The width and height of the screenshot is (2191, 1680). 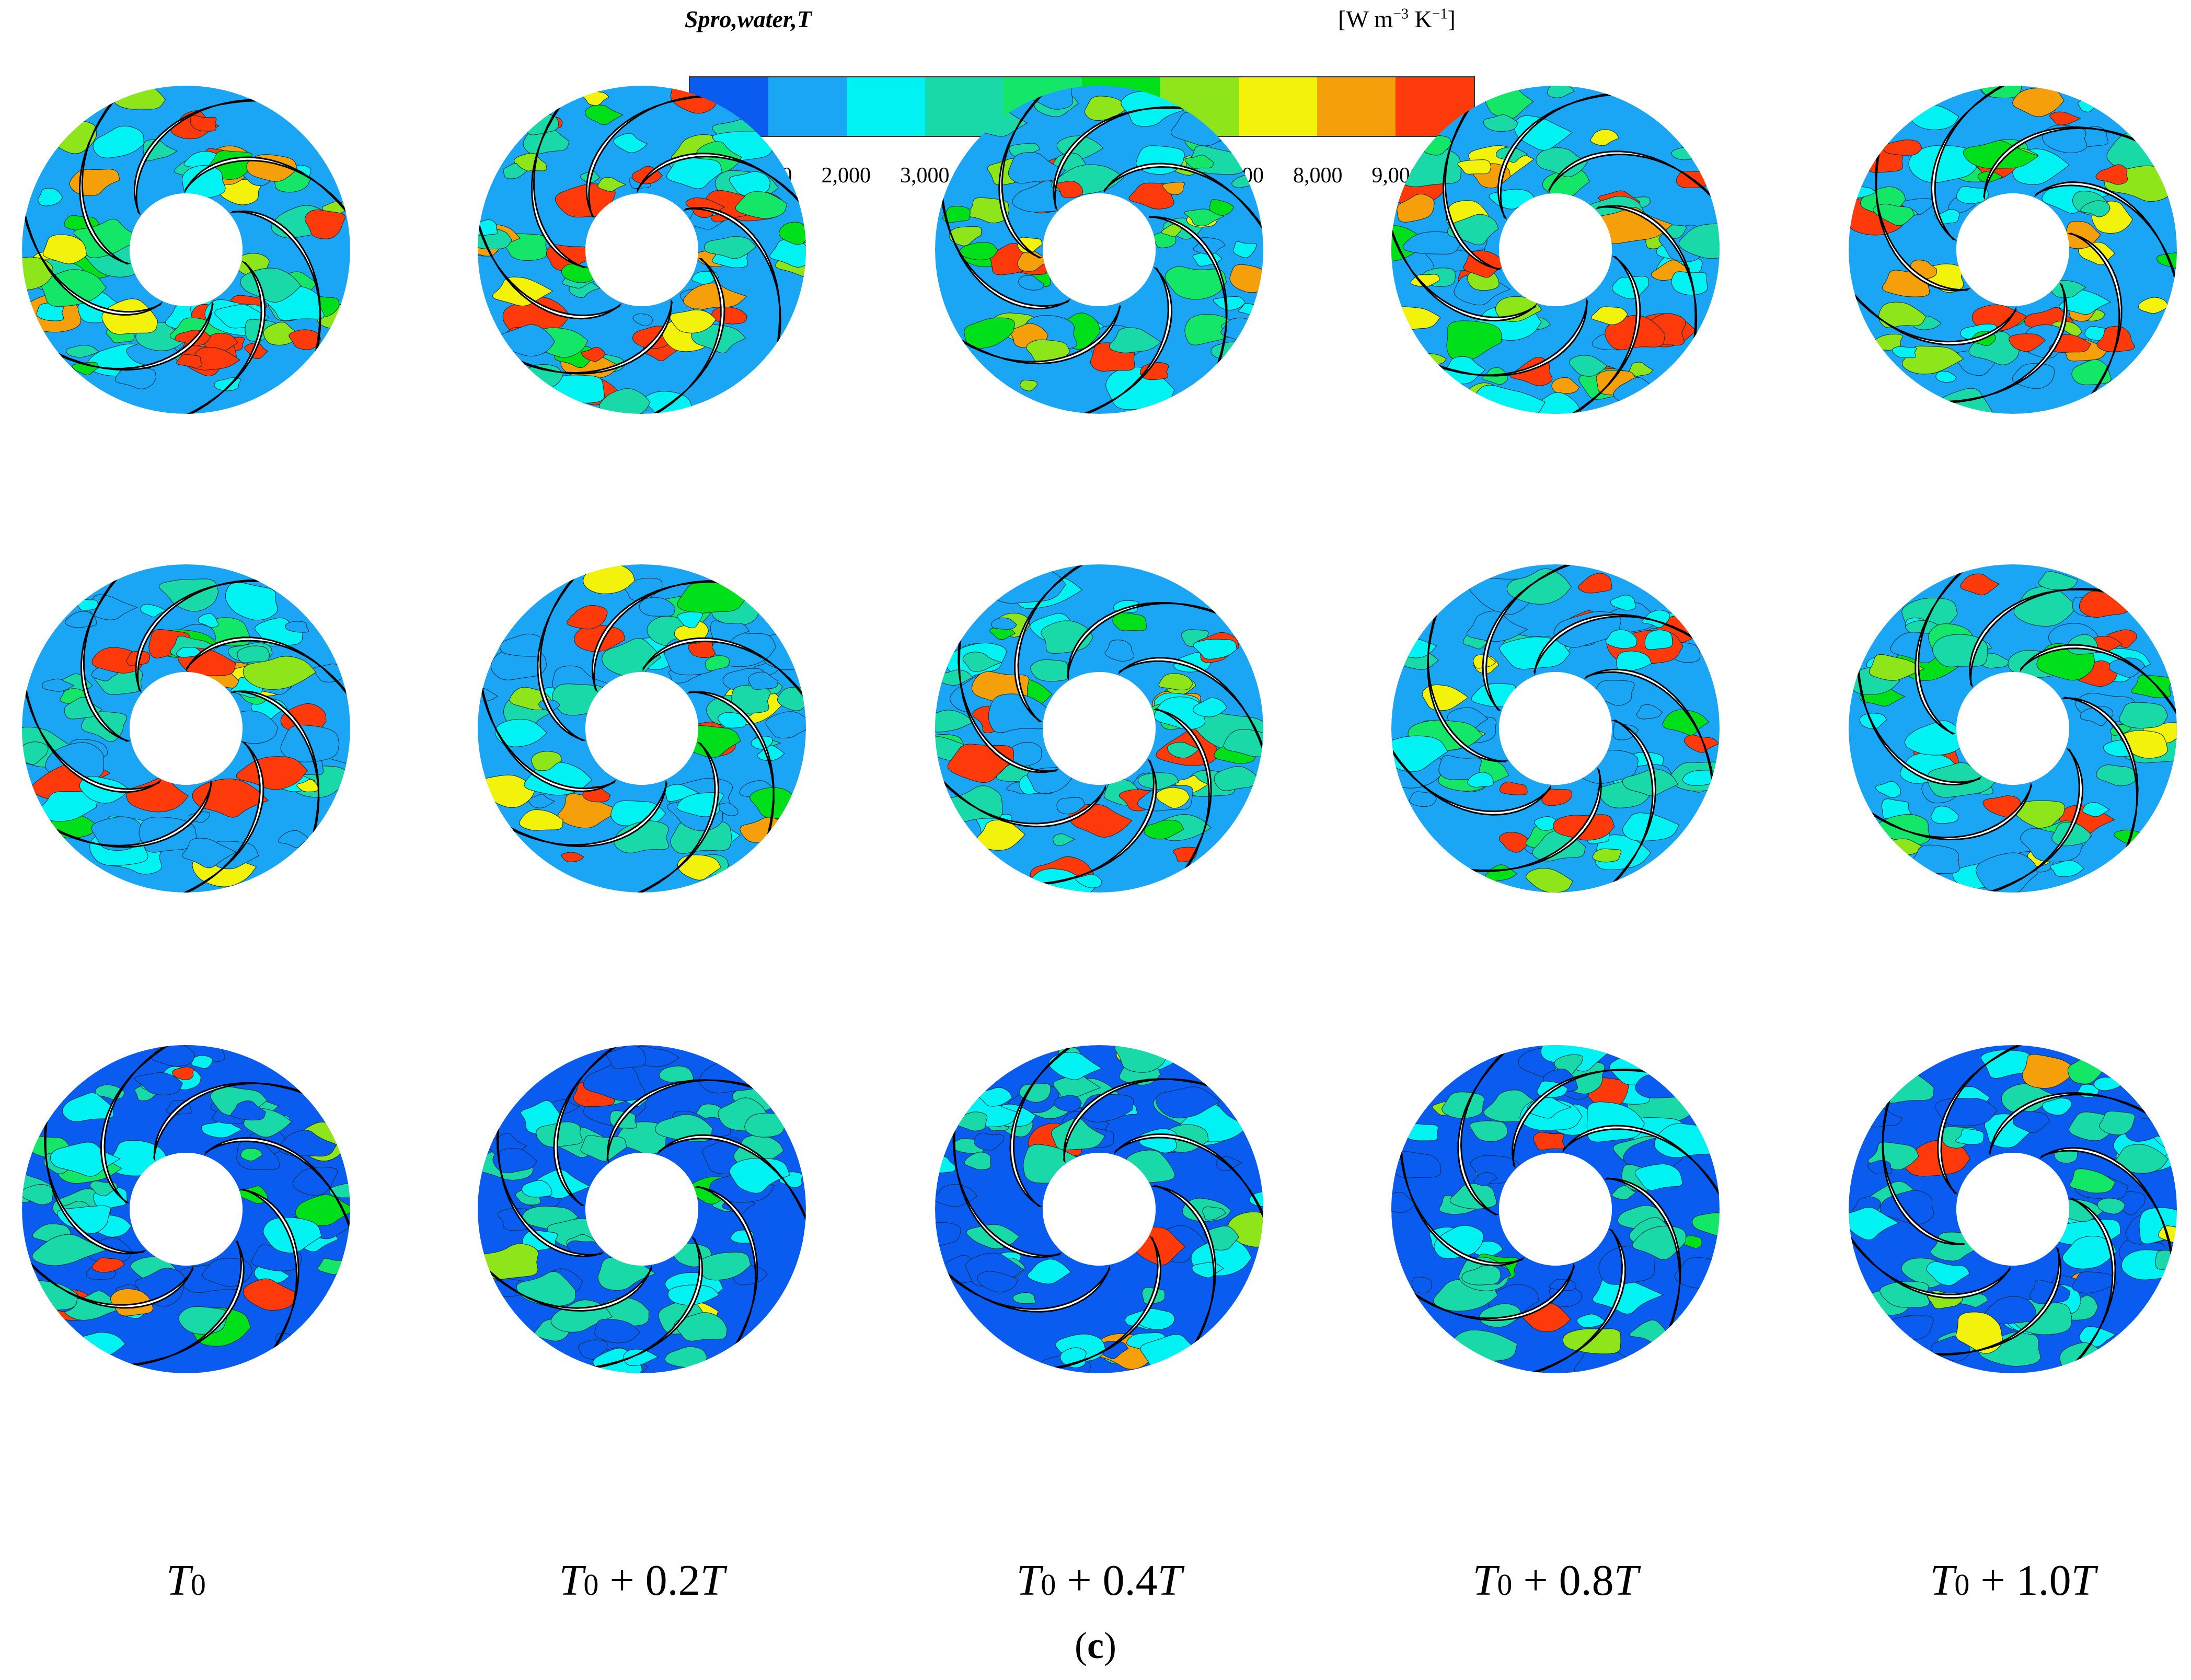 What do you see at coordinates (642, 1580) in the screenshot?
I see `time-label: T0 + 0.2T` at bounding box center [642, 1580].